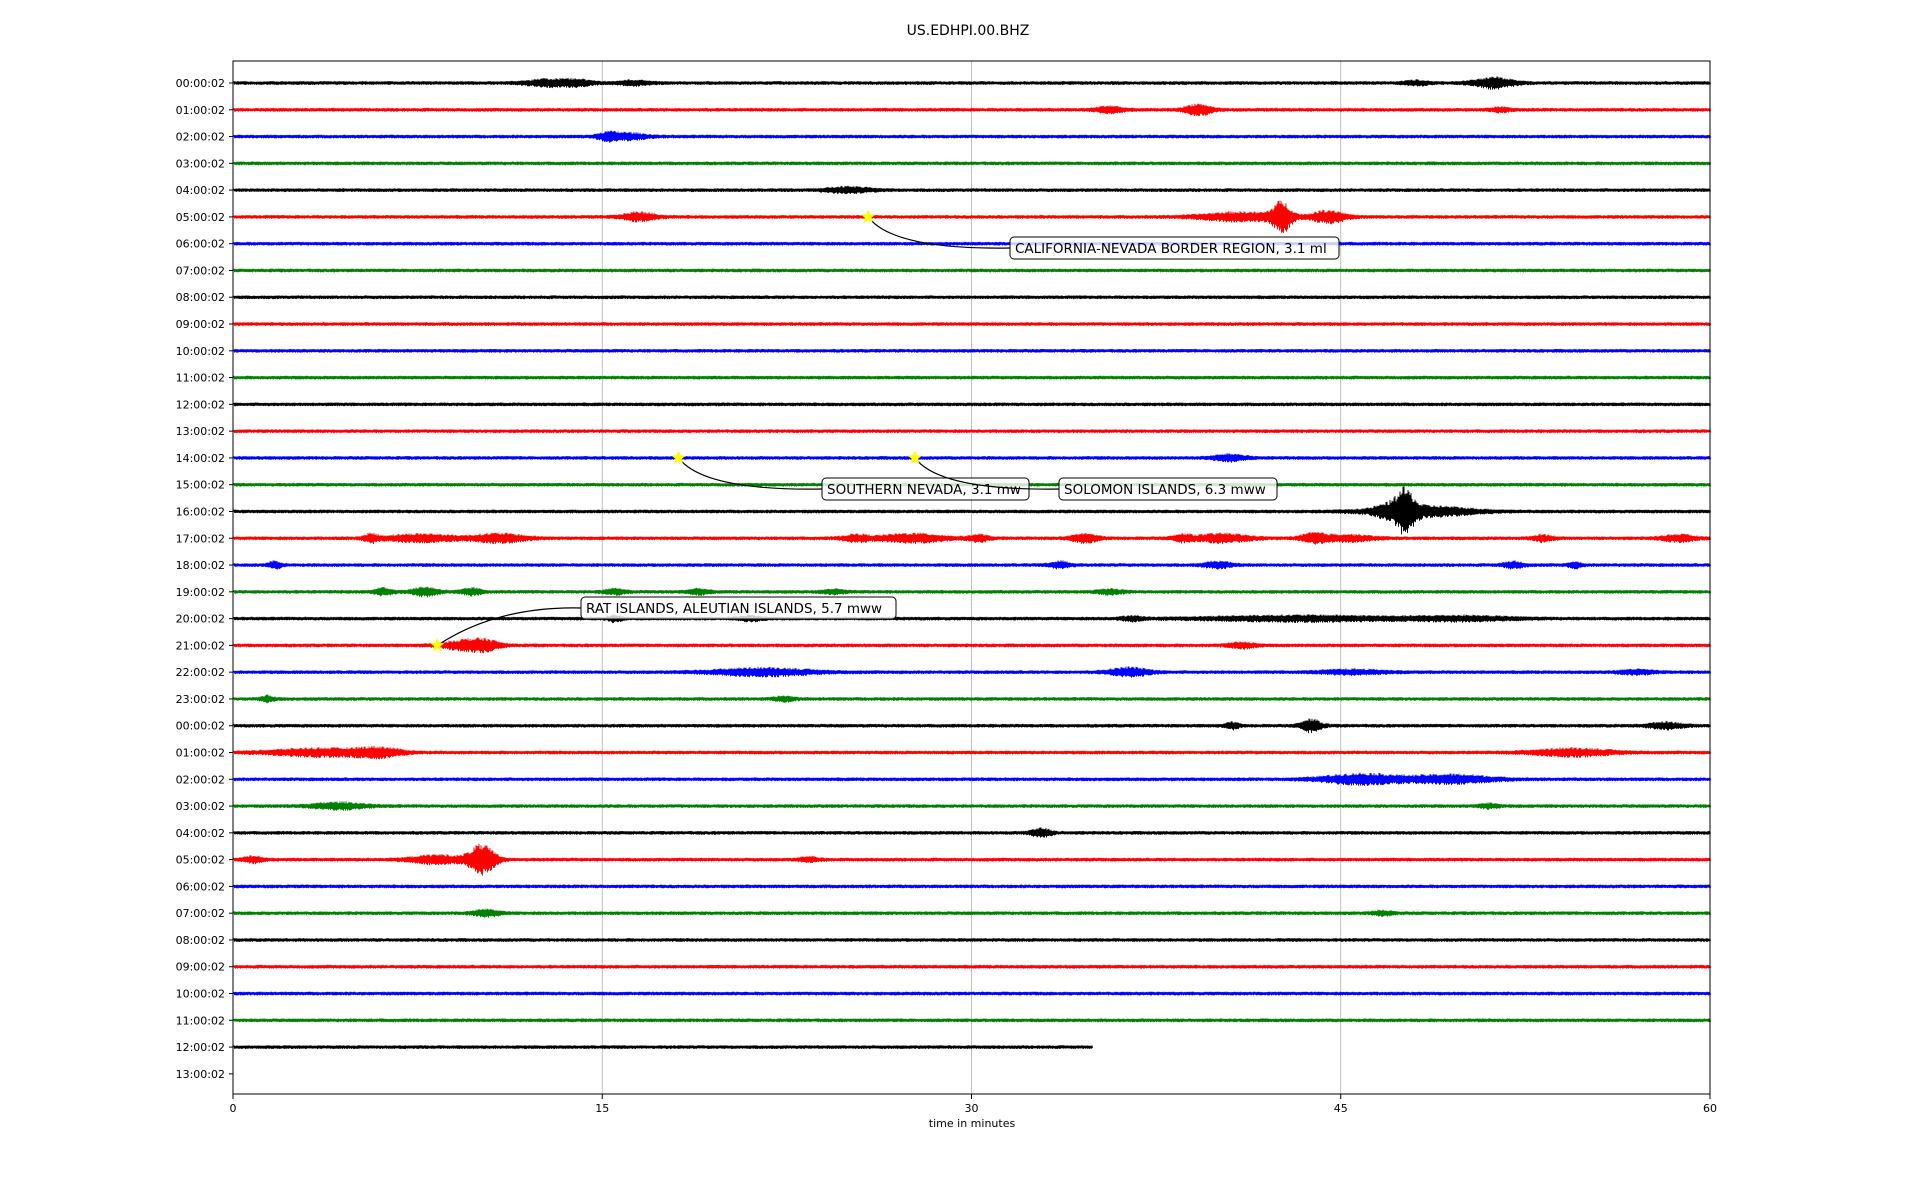 The width and height of the screenshot is (1920, 1200). What do you see at coordinates (968, 31) in the screenshot?
I see `chart-title: US.EDHPI.00.BHZ` at bounding box center [968, 31].